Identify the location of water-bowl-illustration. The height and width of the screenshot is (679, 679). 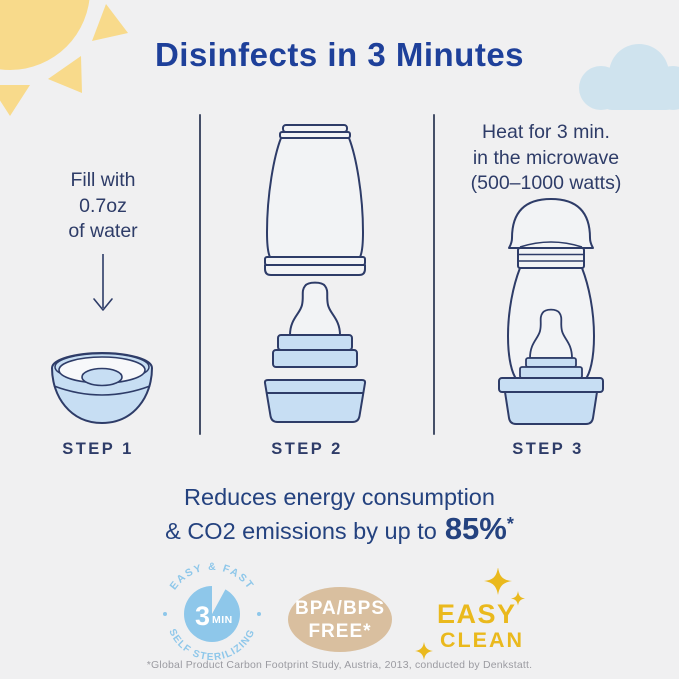
(102, 388).